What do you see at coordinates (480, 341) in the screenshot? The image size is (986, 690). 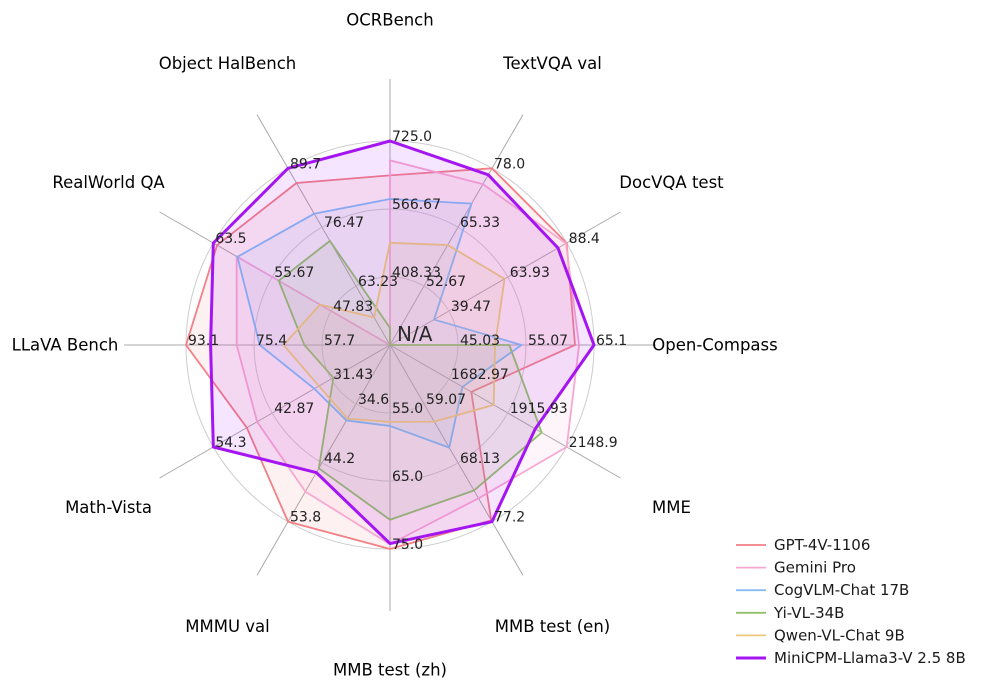 I see `tick-label: 45.03` at bounding box center [480, 341].